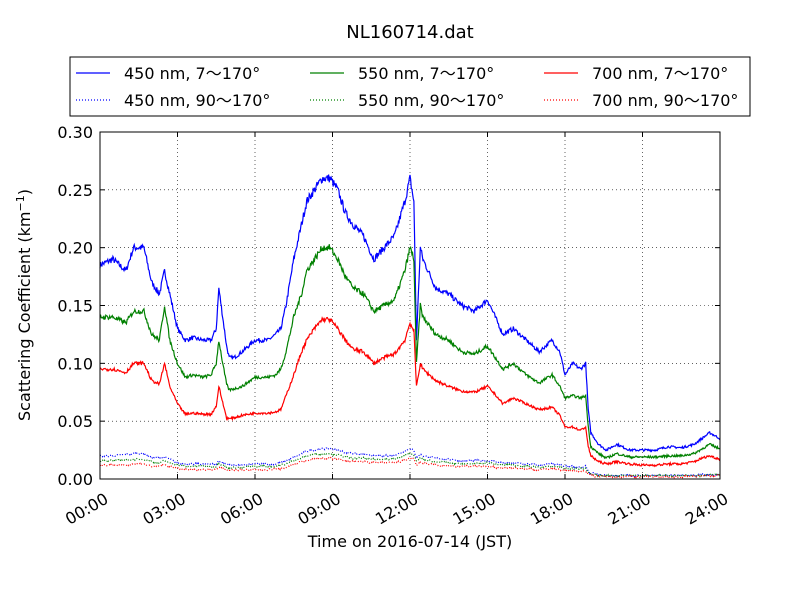 The width and height of the screenshot is (800, 600). I want to click on x-tick-label: 09:00, so click(318, 509).